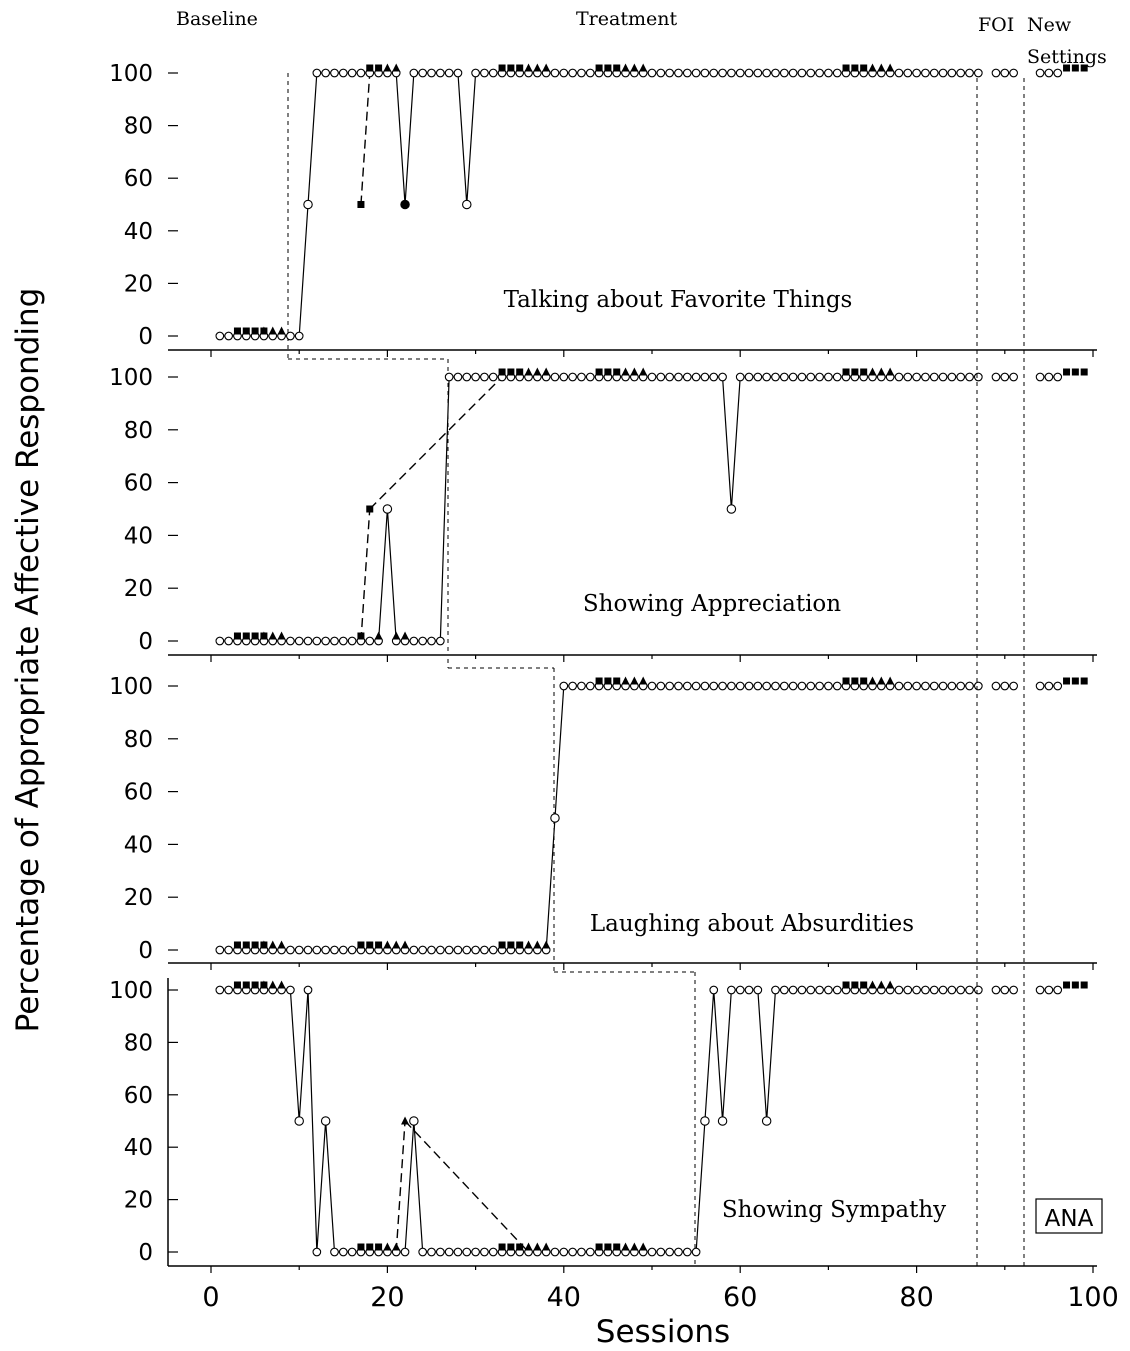 Image resolution: width=1130 pixels, height=1351 pixels. Describe the element at coordinates (740, 1297) in the screenshot. I see `x-tick-label: 60` at that location.